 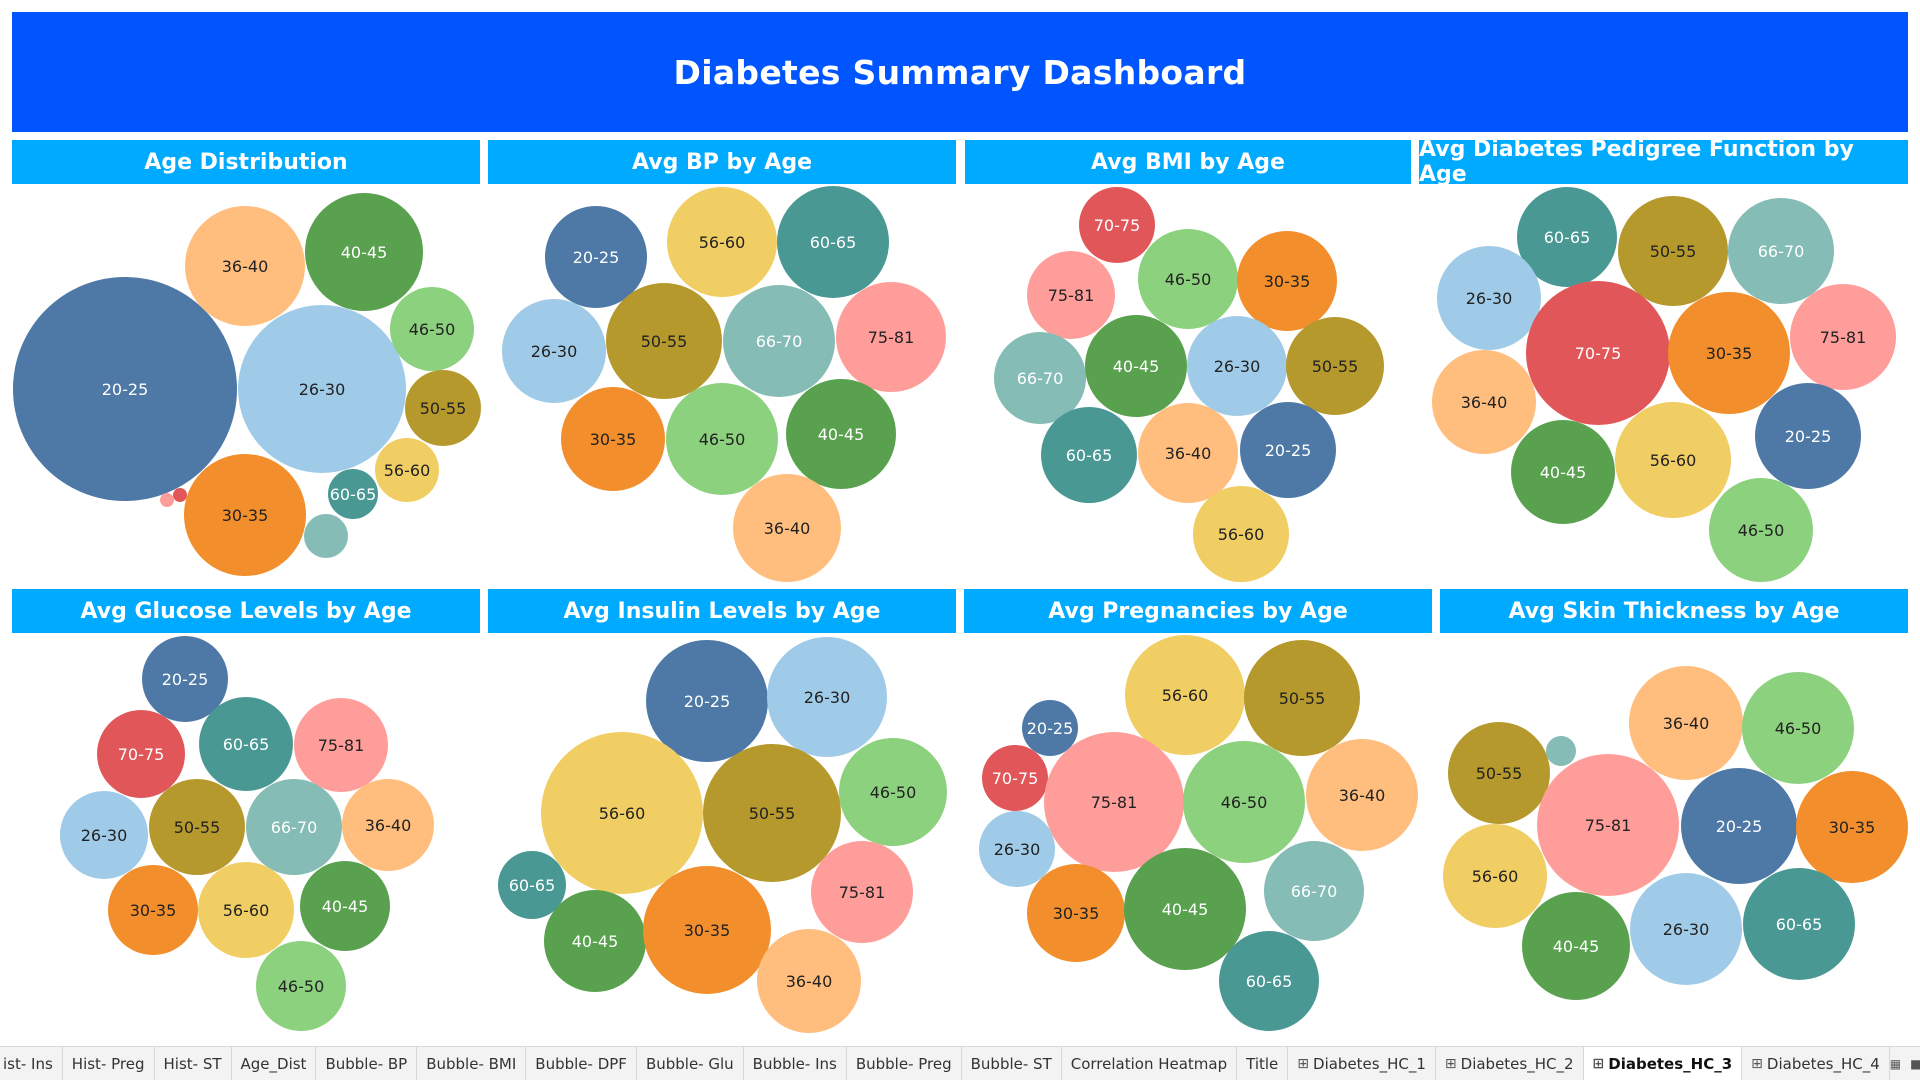 I want to click on tab-bubble-glu: Bubble- Glu, so click(x=690, y=1063).